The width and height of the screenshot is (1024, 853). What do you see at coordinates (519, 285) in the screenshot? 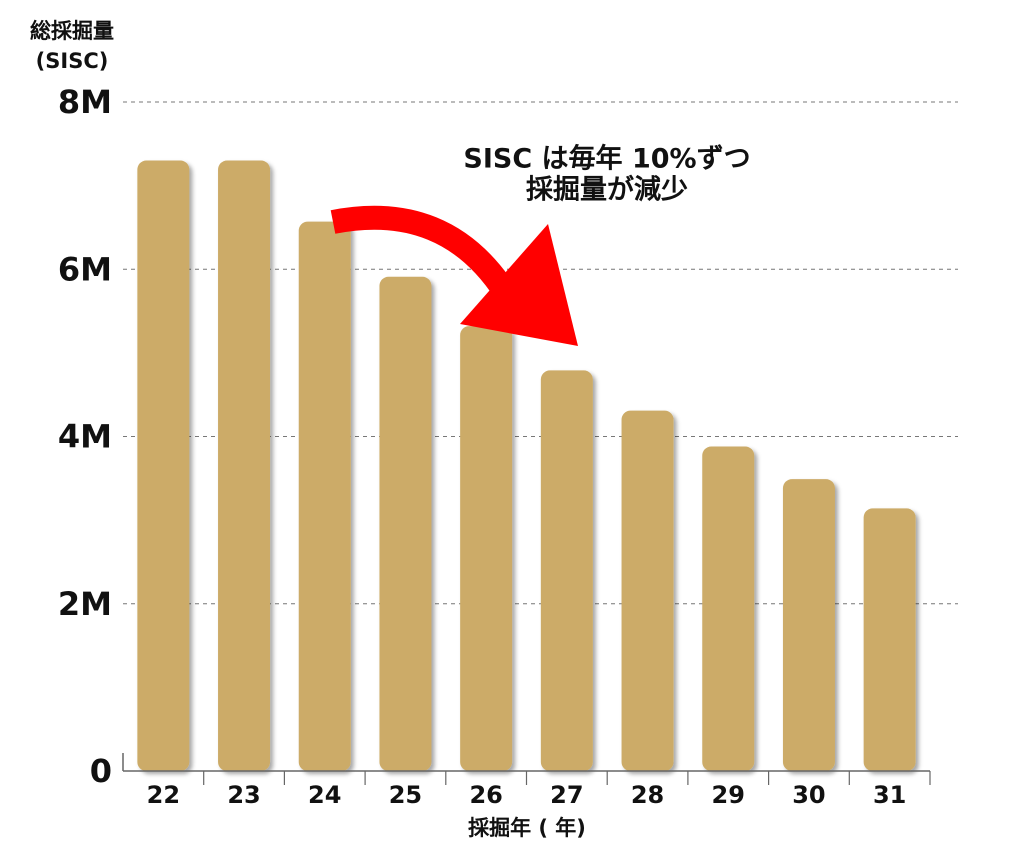
I see `arrow-head` at bounding box center [519, 285].